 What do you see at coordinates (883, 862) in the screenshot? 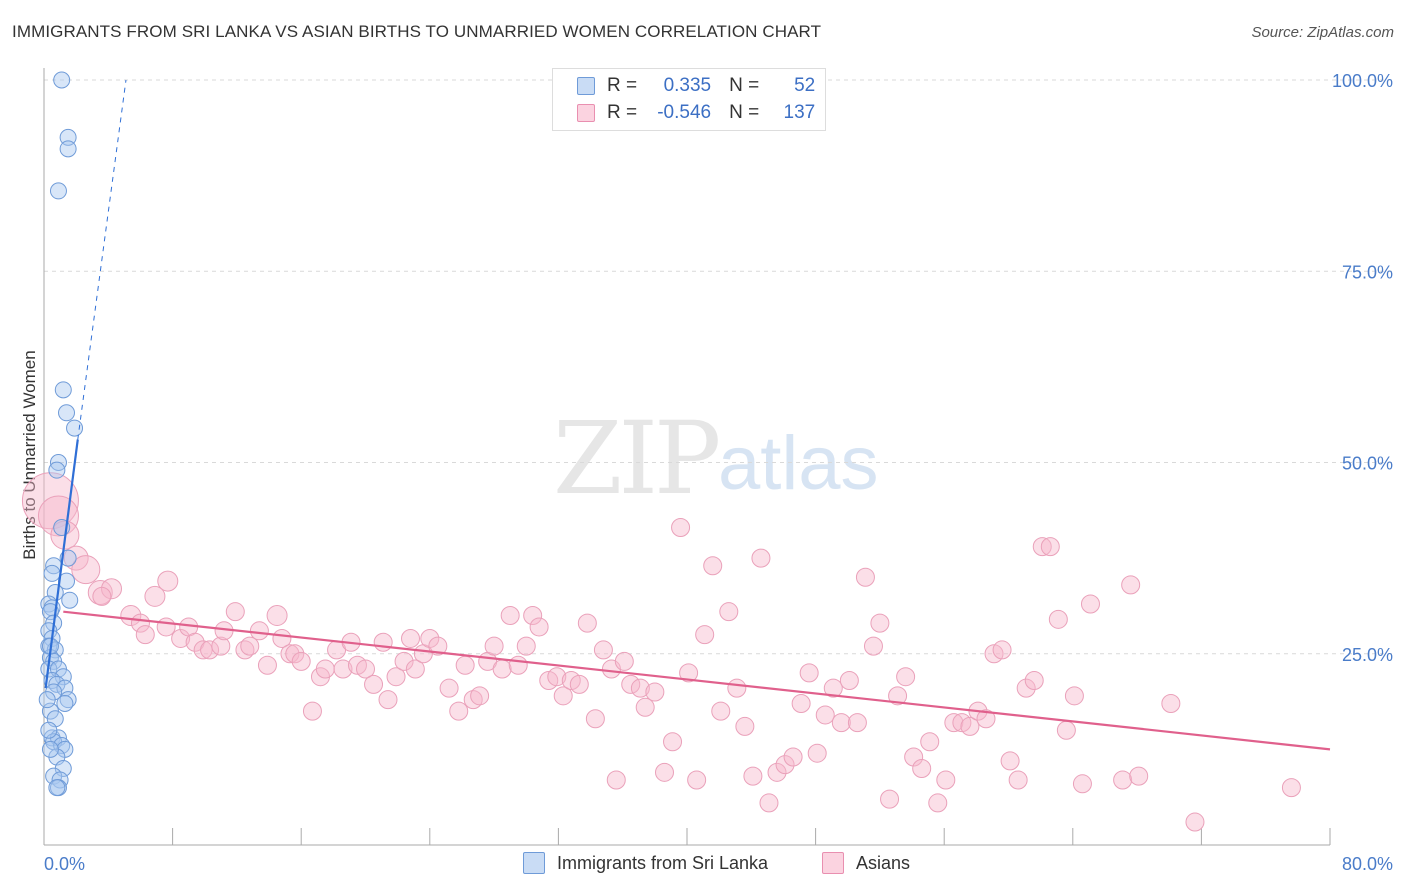
I see `bottom-legend-label-asians: Asians` at bounding box center [883, 862].